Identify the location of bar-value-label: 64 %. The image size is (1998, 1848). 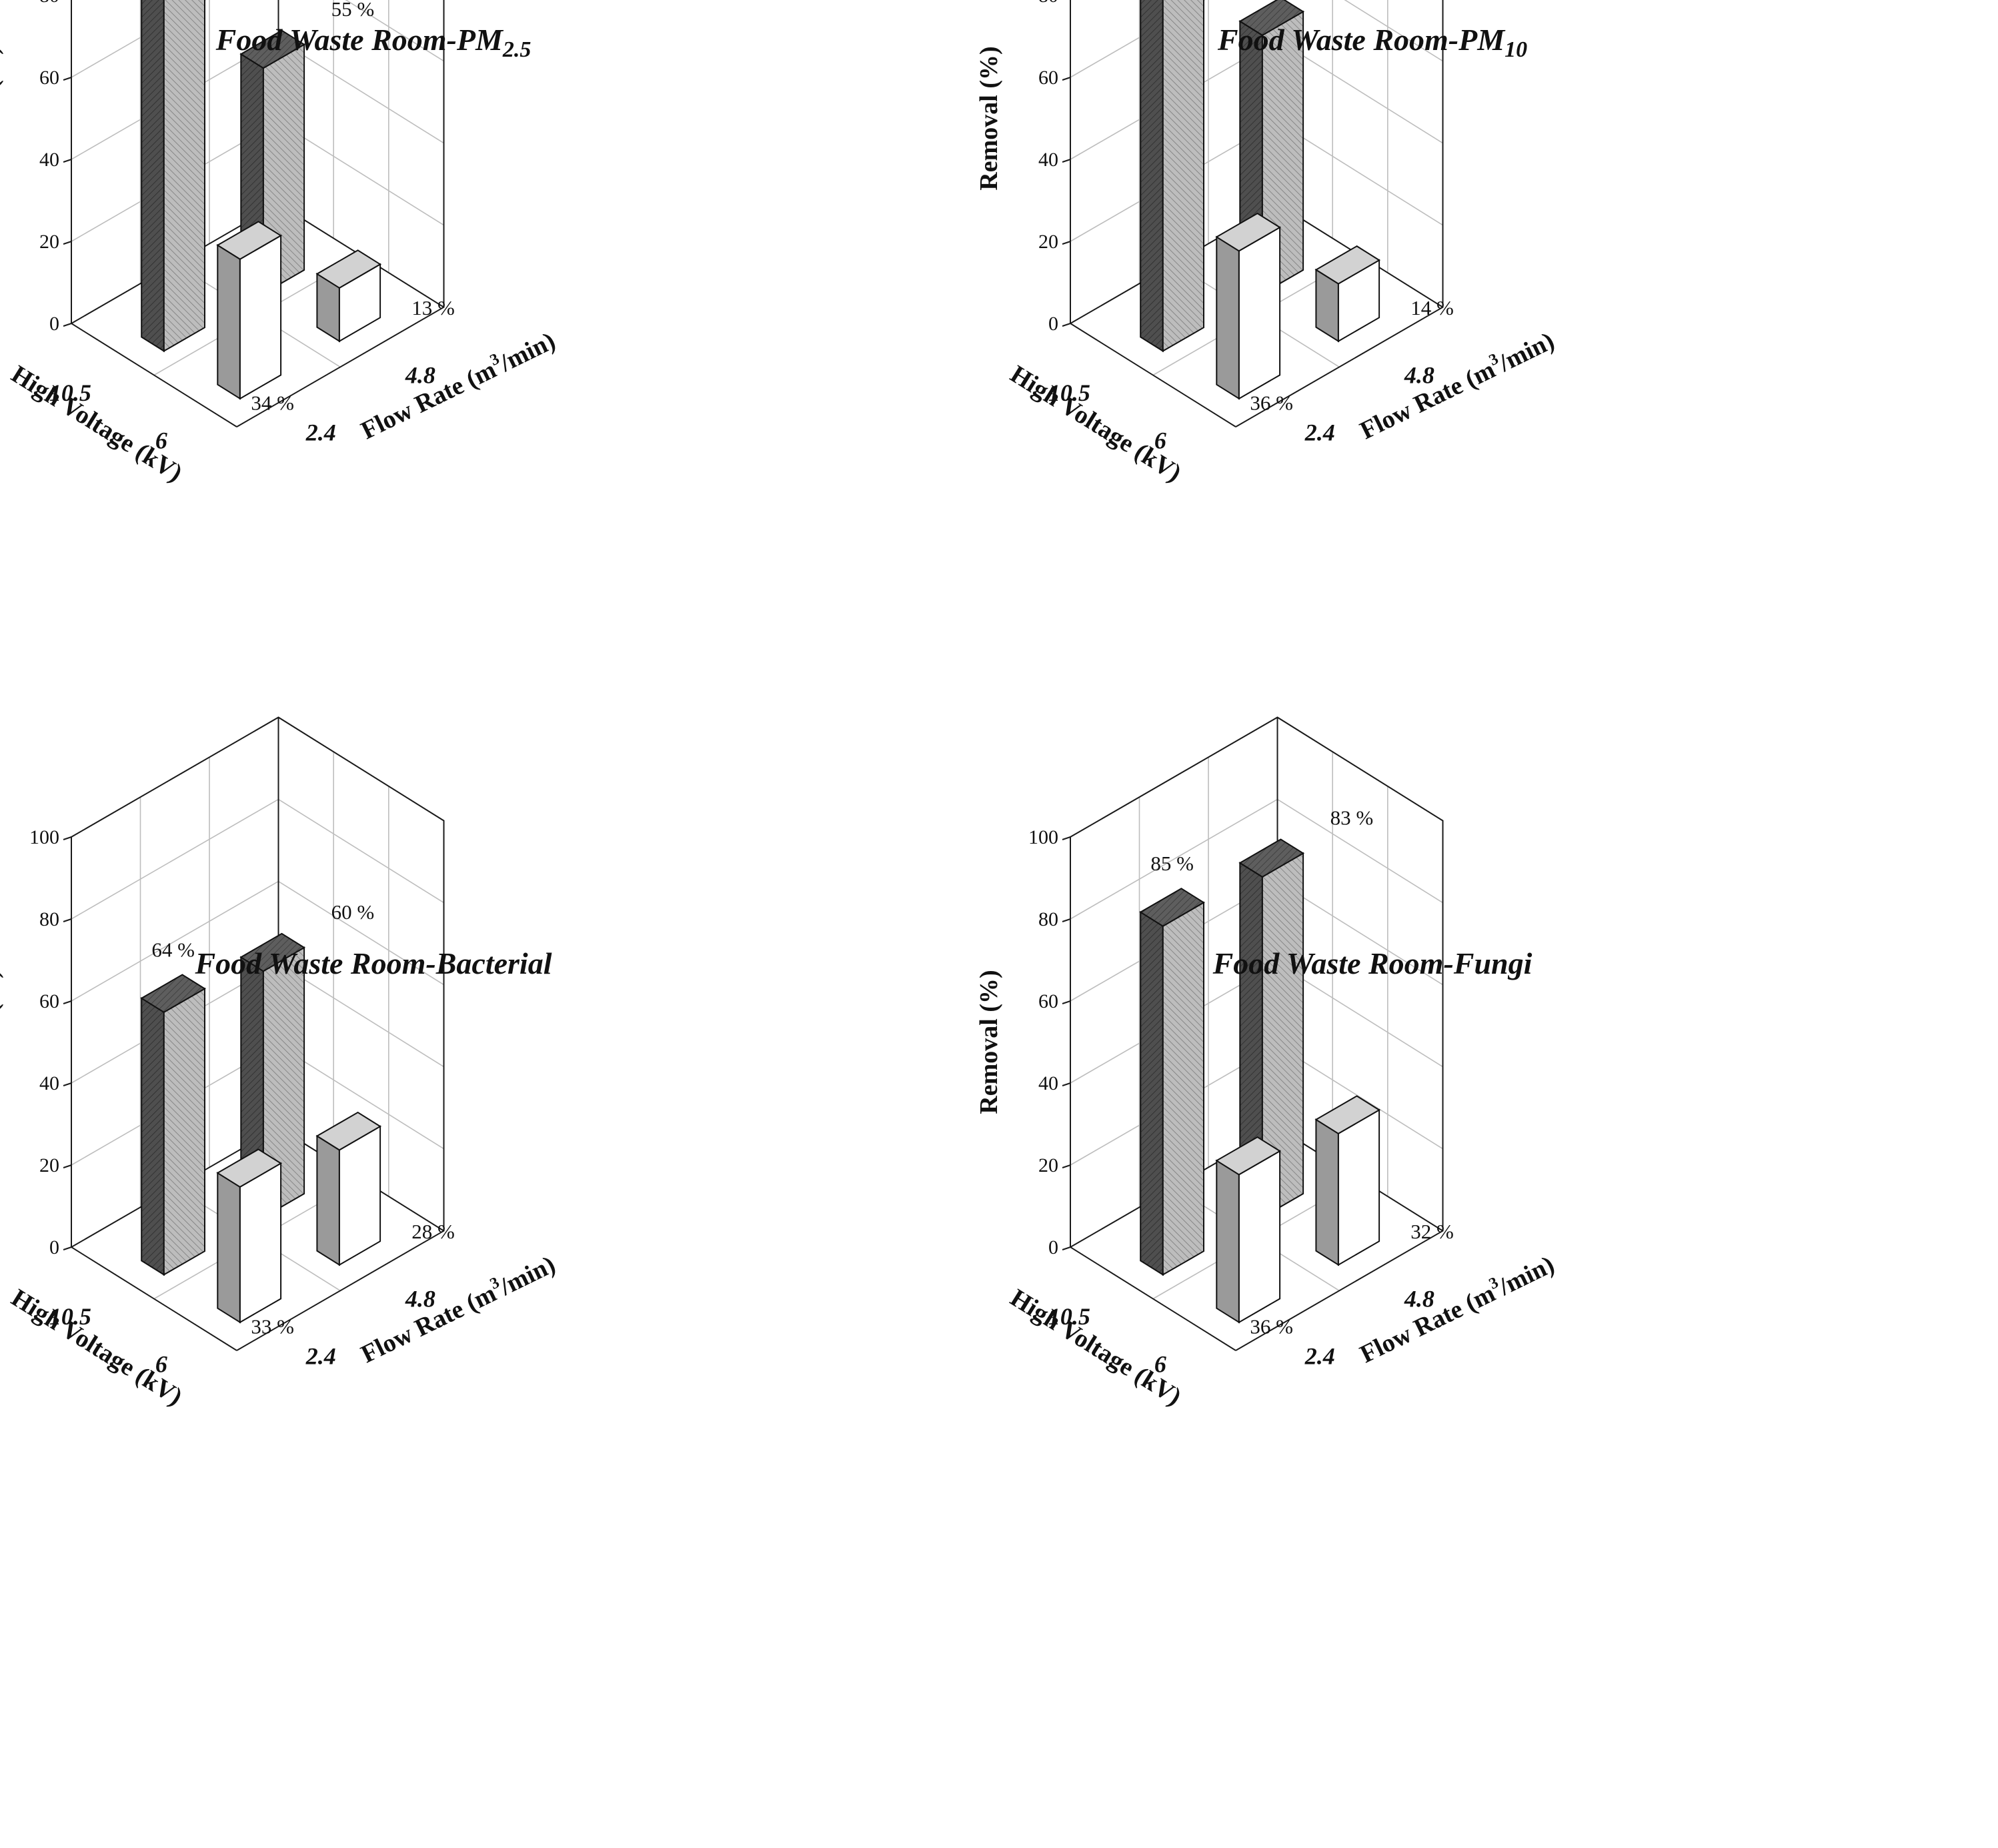
(173, 949).